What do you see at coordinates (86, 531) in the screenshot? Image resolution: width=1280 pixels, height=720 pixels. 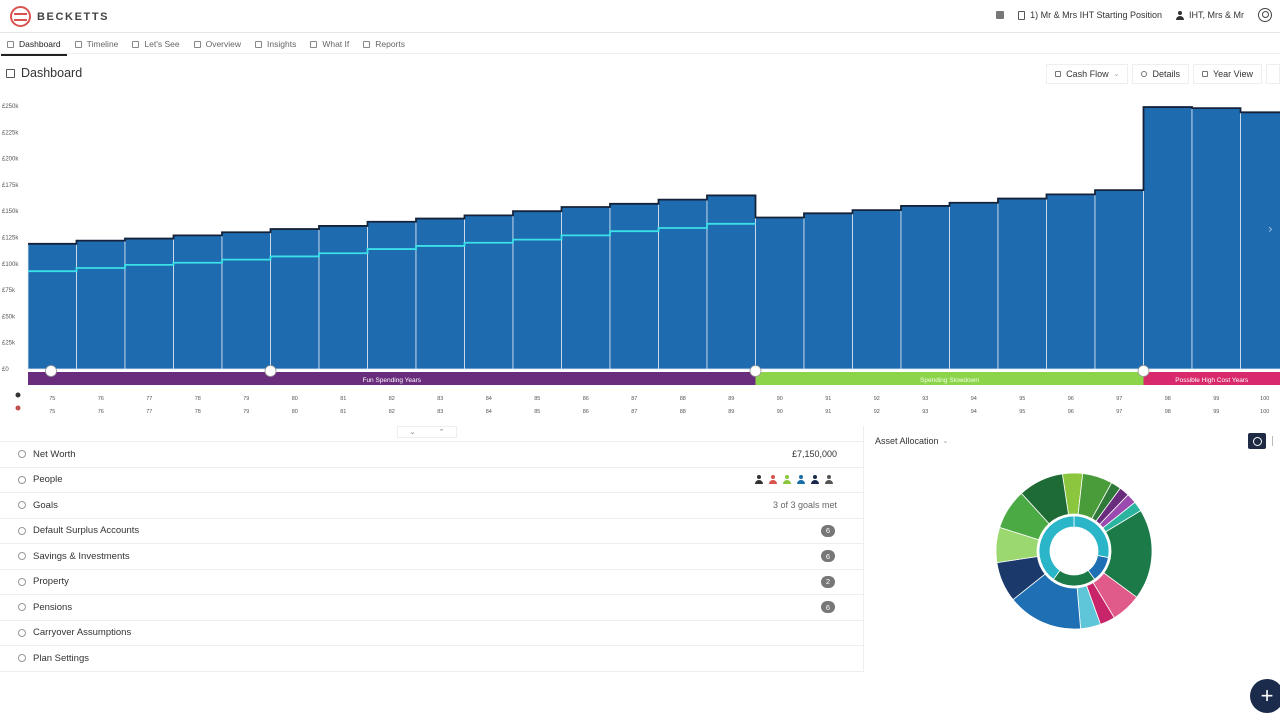 I see `row-label: Default Surplus Accounts` at bounding box center [86, 531].